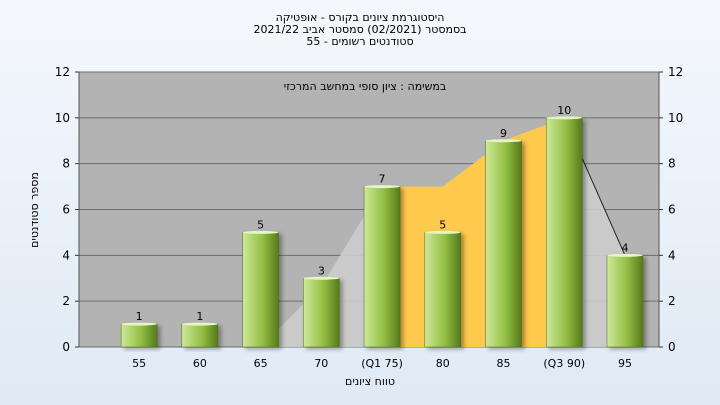  Describe the element at coordinates (66, 347) in the screenshot. I see `y-tick-left: 0` at that location.